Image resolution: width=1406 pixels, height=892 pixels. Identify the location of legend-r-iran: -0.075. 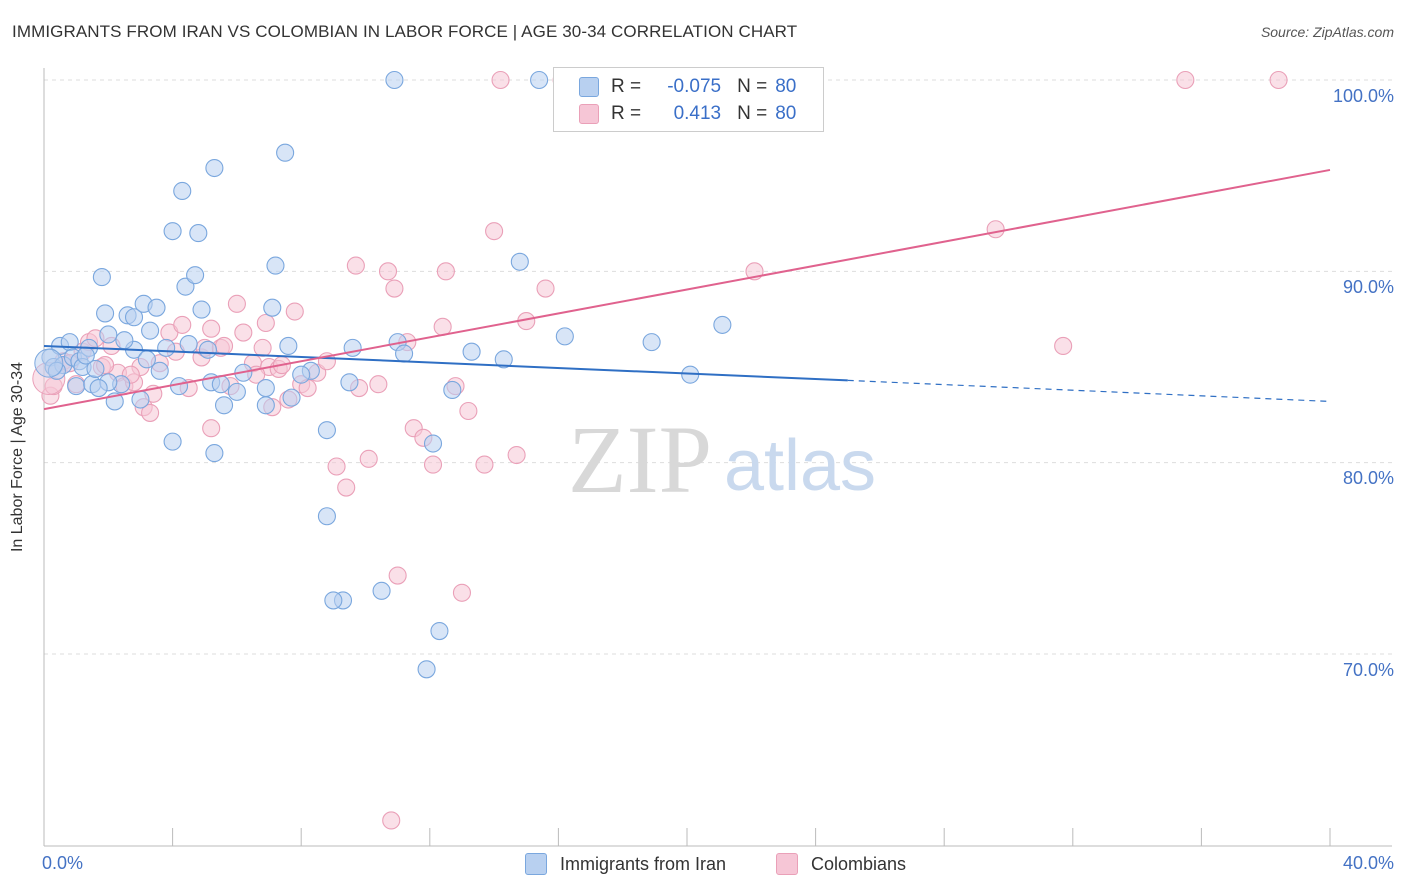
(694, 86).